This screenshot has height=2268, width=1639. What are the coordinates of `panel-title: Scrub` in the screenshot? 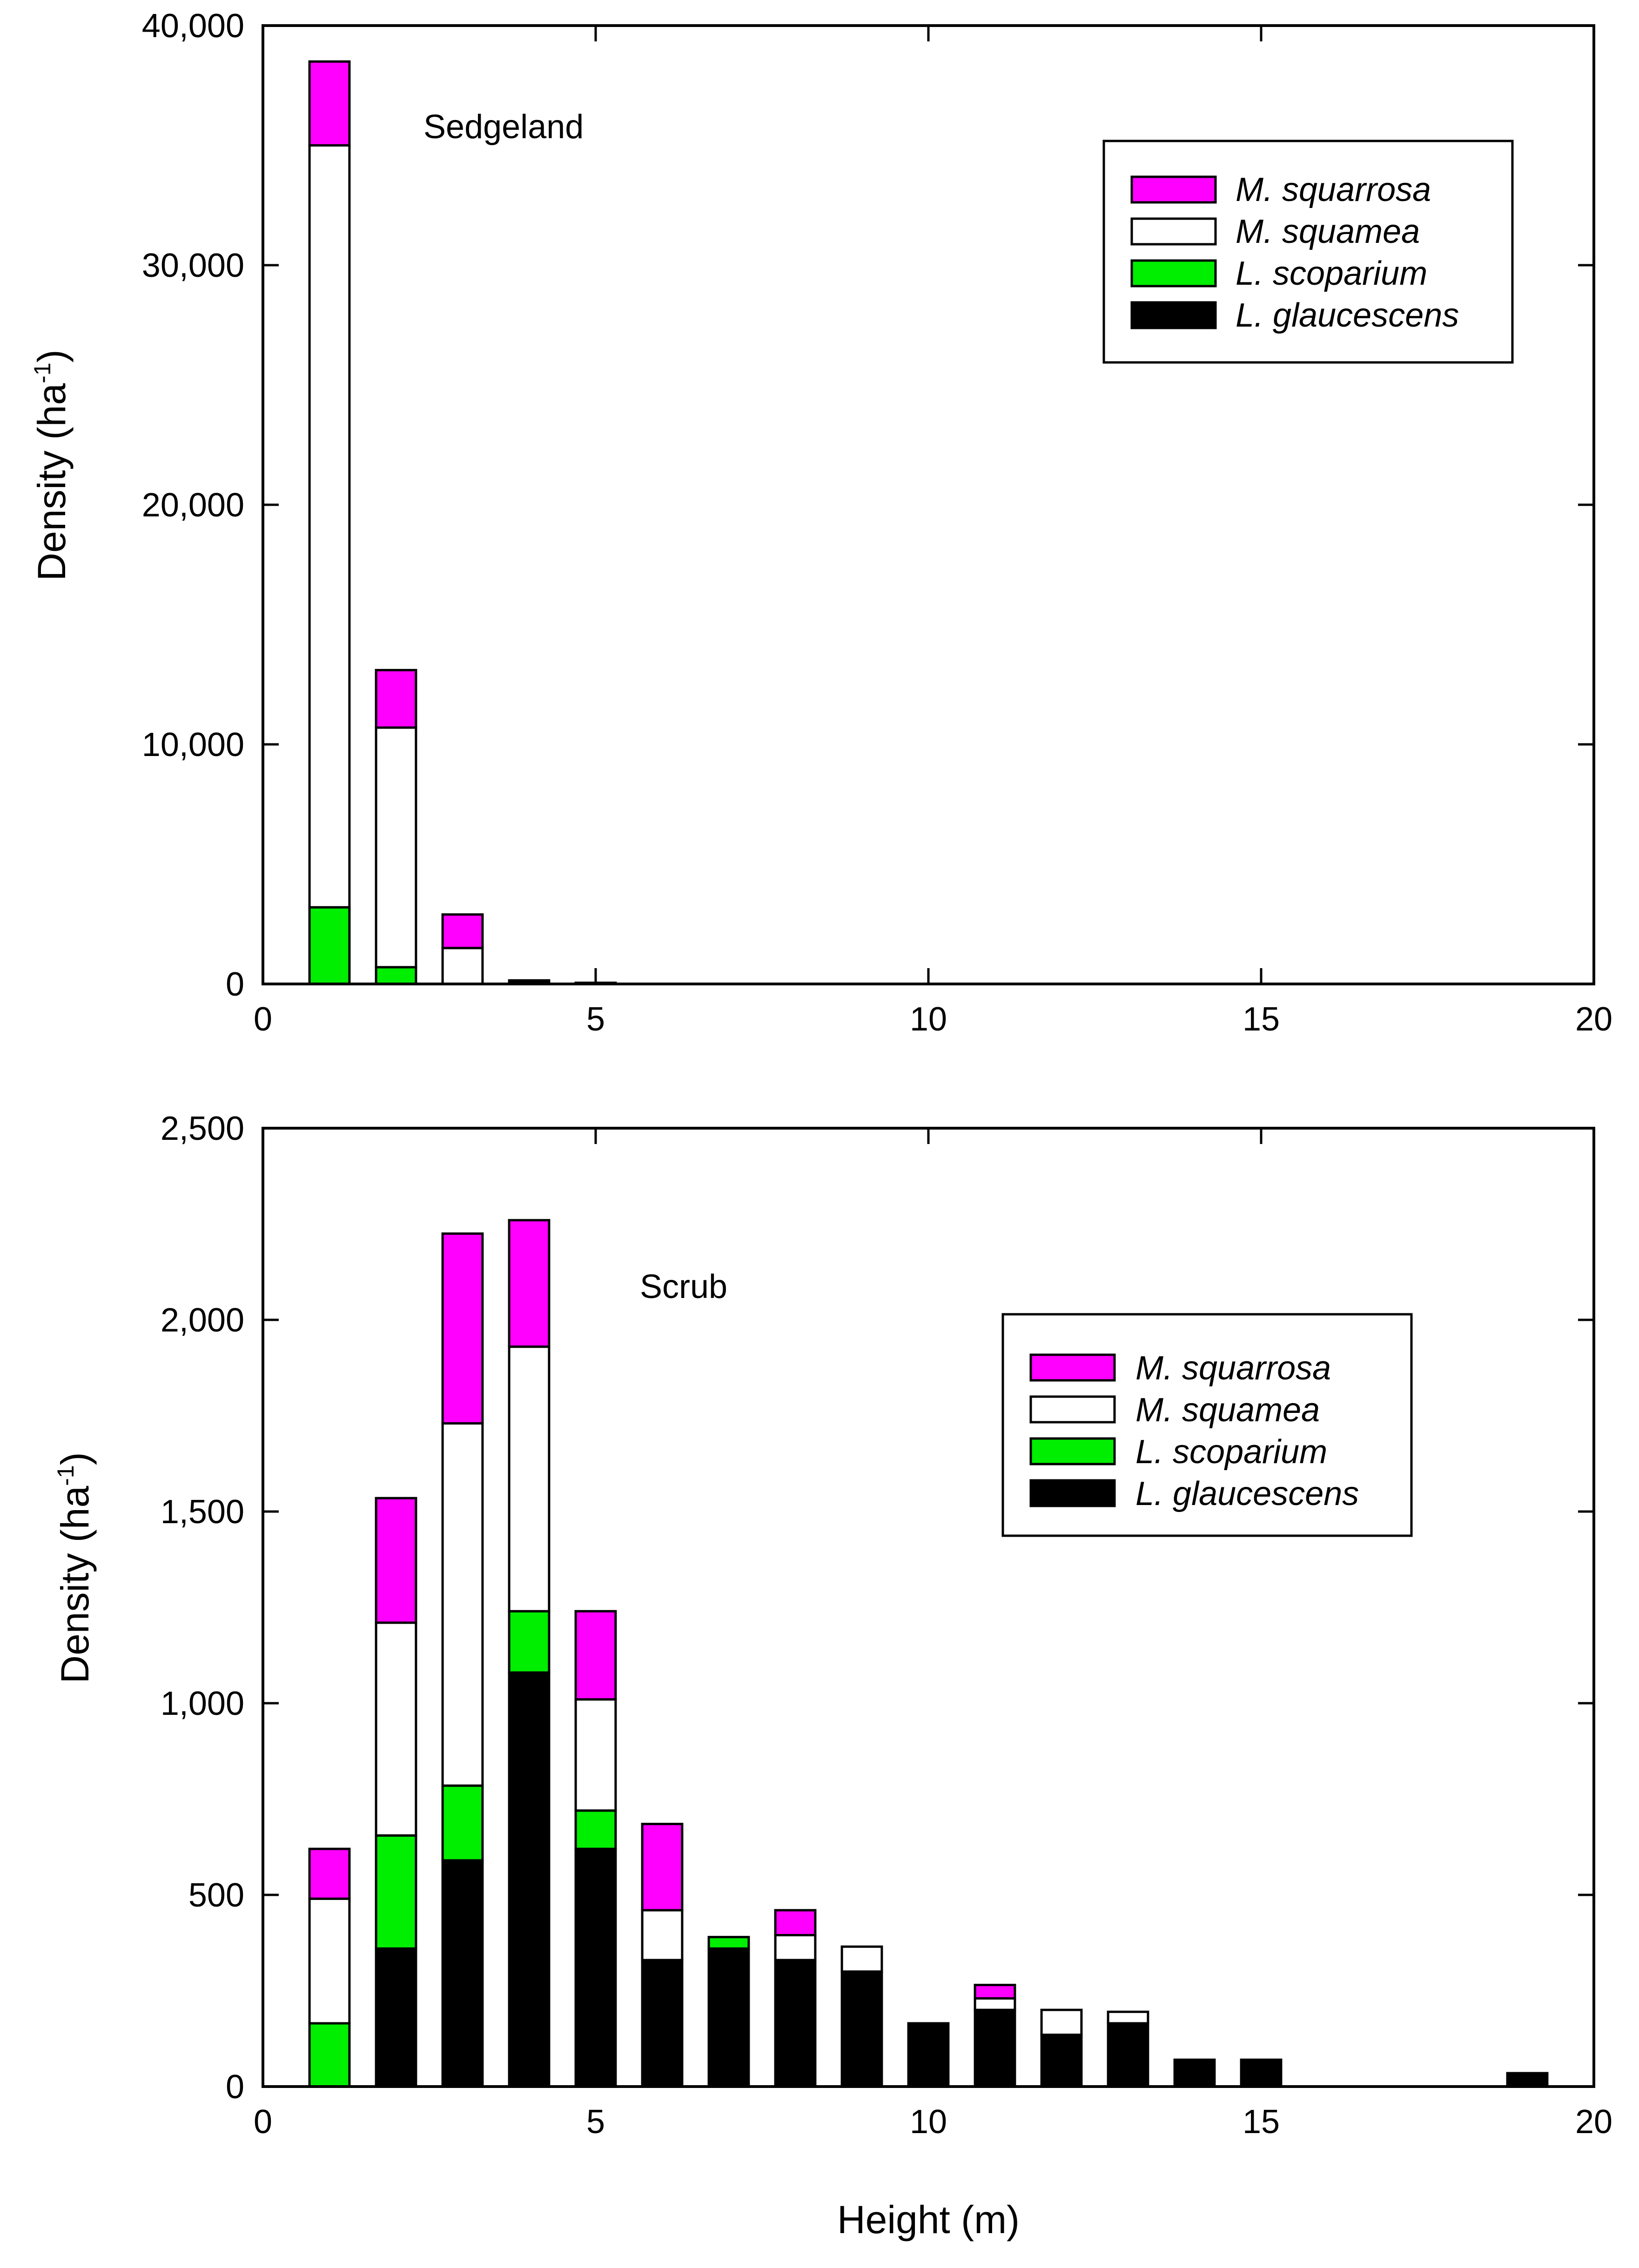 It's located at (683, 1286).